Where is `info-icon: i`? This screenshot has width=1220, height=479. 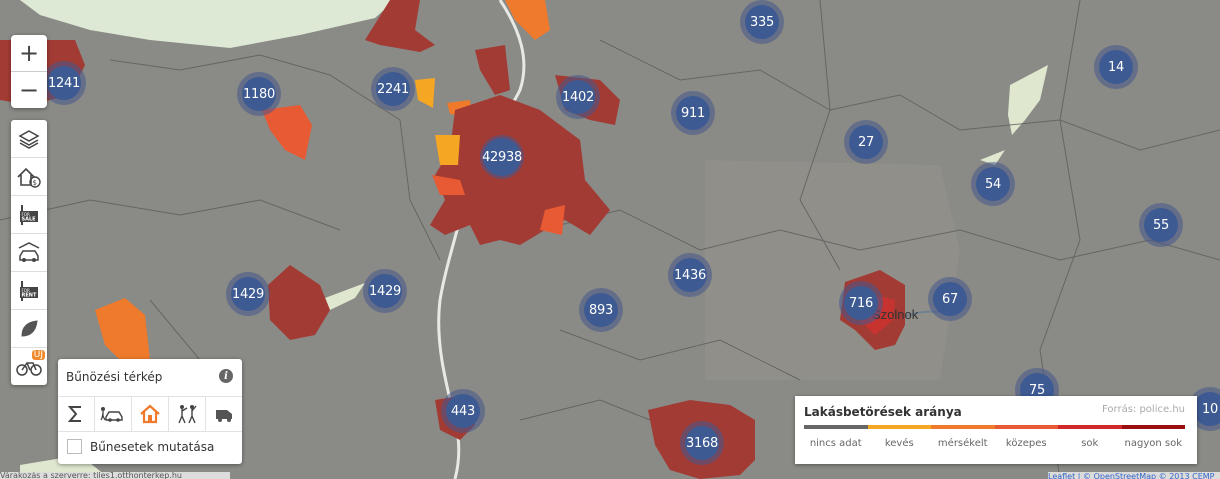
info-icon: i is located at coordinates (226, 376).